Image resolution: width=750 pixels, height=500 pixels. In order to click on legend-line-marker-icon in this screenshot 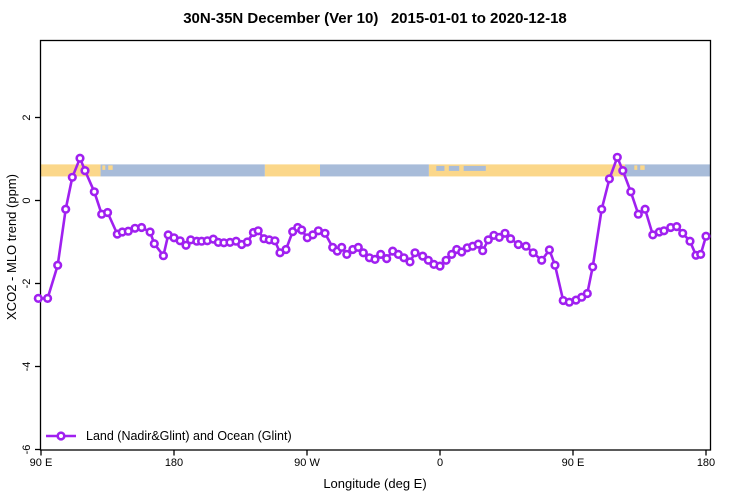, I will do `click(61, 436)`.